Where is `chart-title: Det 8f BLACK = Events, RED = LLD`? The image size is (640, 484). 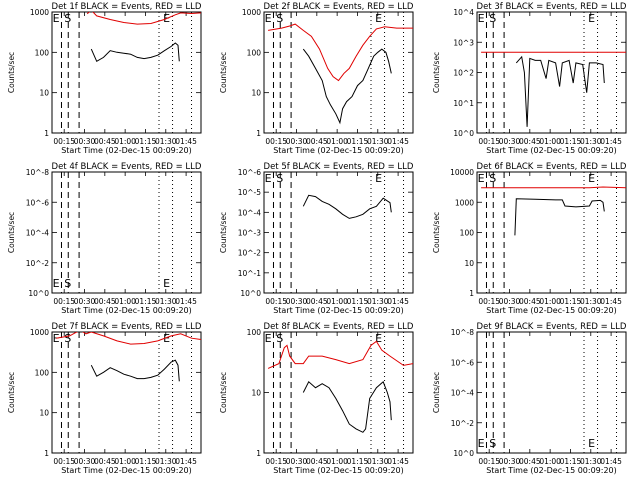 chart-title: Det 8f BLACK = Events, RED = LLD is located at coordinates (339, 327).